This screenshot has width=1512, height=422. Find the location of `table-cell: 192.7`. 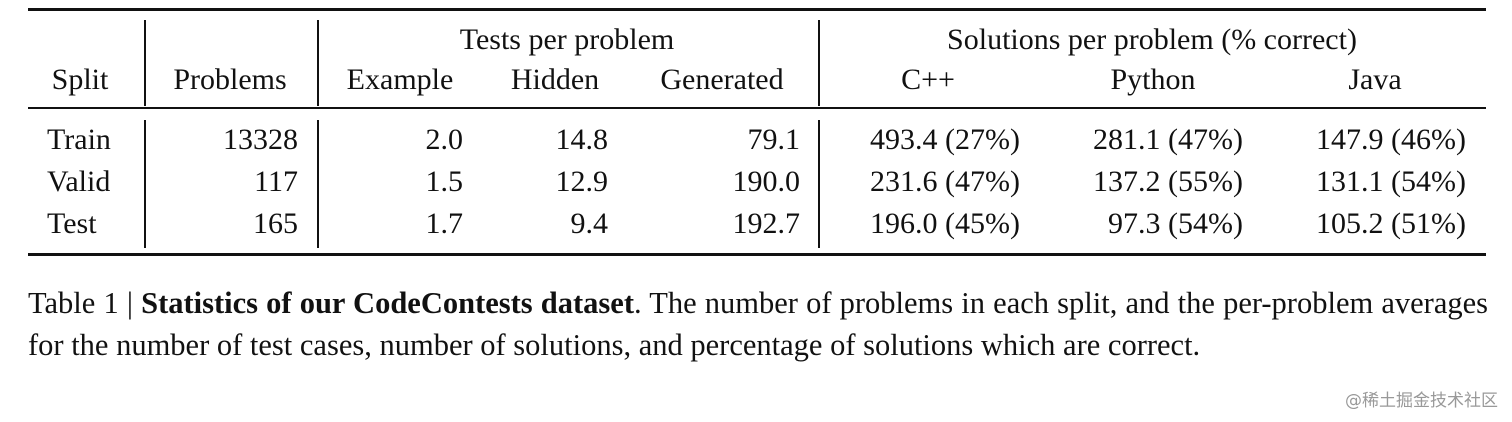

table-cell: 192.7 is located at coordinates (766, 223).